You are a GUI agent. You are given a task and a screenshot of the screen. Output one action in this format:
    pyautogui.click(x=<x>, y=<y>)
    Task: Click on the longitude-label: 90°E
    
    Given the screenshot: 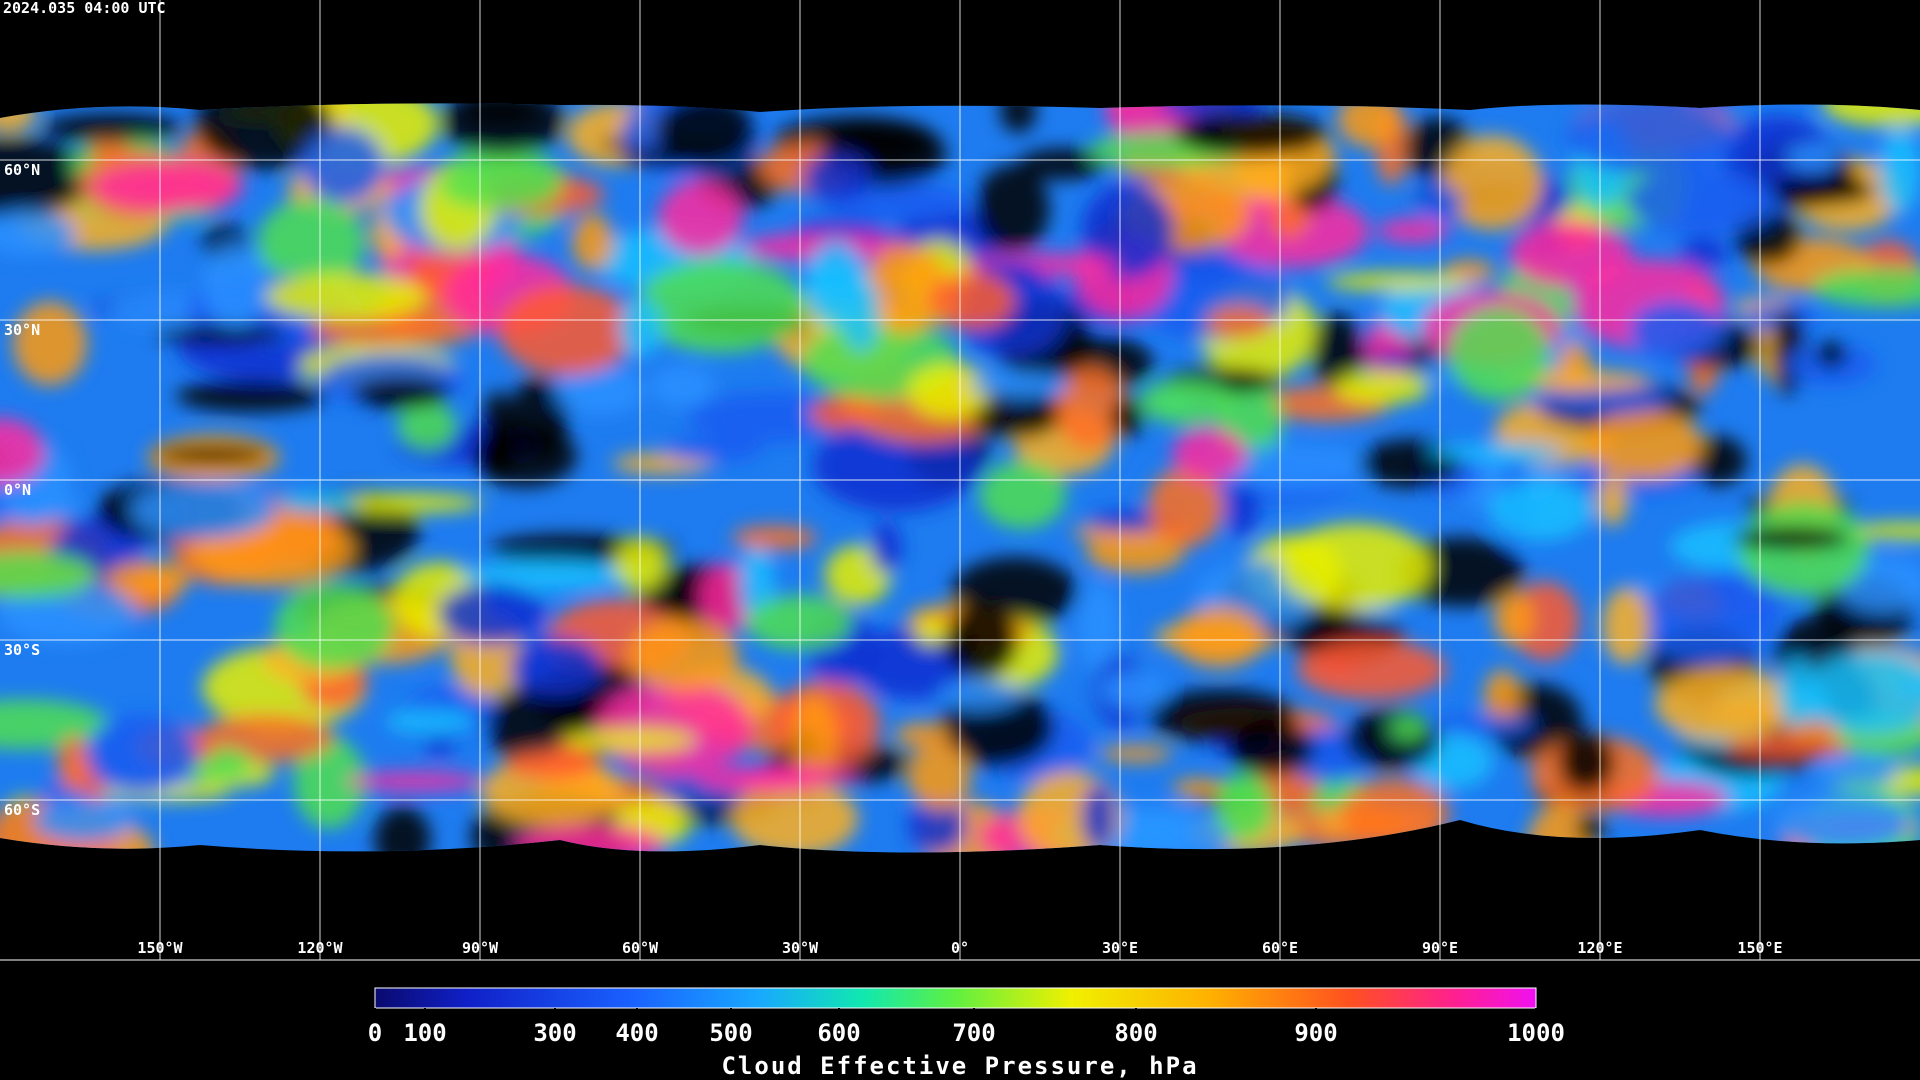 What is the action you would take?
    pyautogui.click(x=1440, y=948)
    